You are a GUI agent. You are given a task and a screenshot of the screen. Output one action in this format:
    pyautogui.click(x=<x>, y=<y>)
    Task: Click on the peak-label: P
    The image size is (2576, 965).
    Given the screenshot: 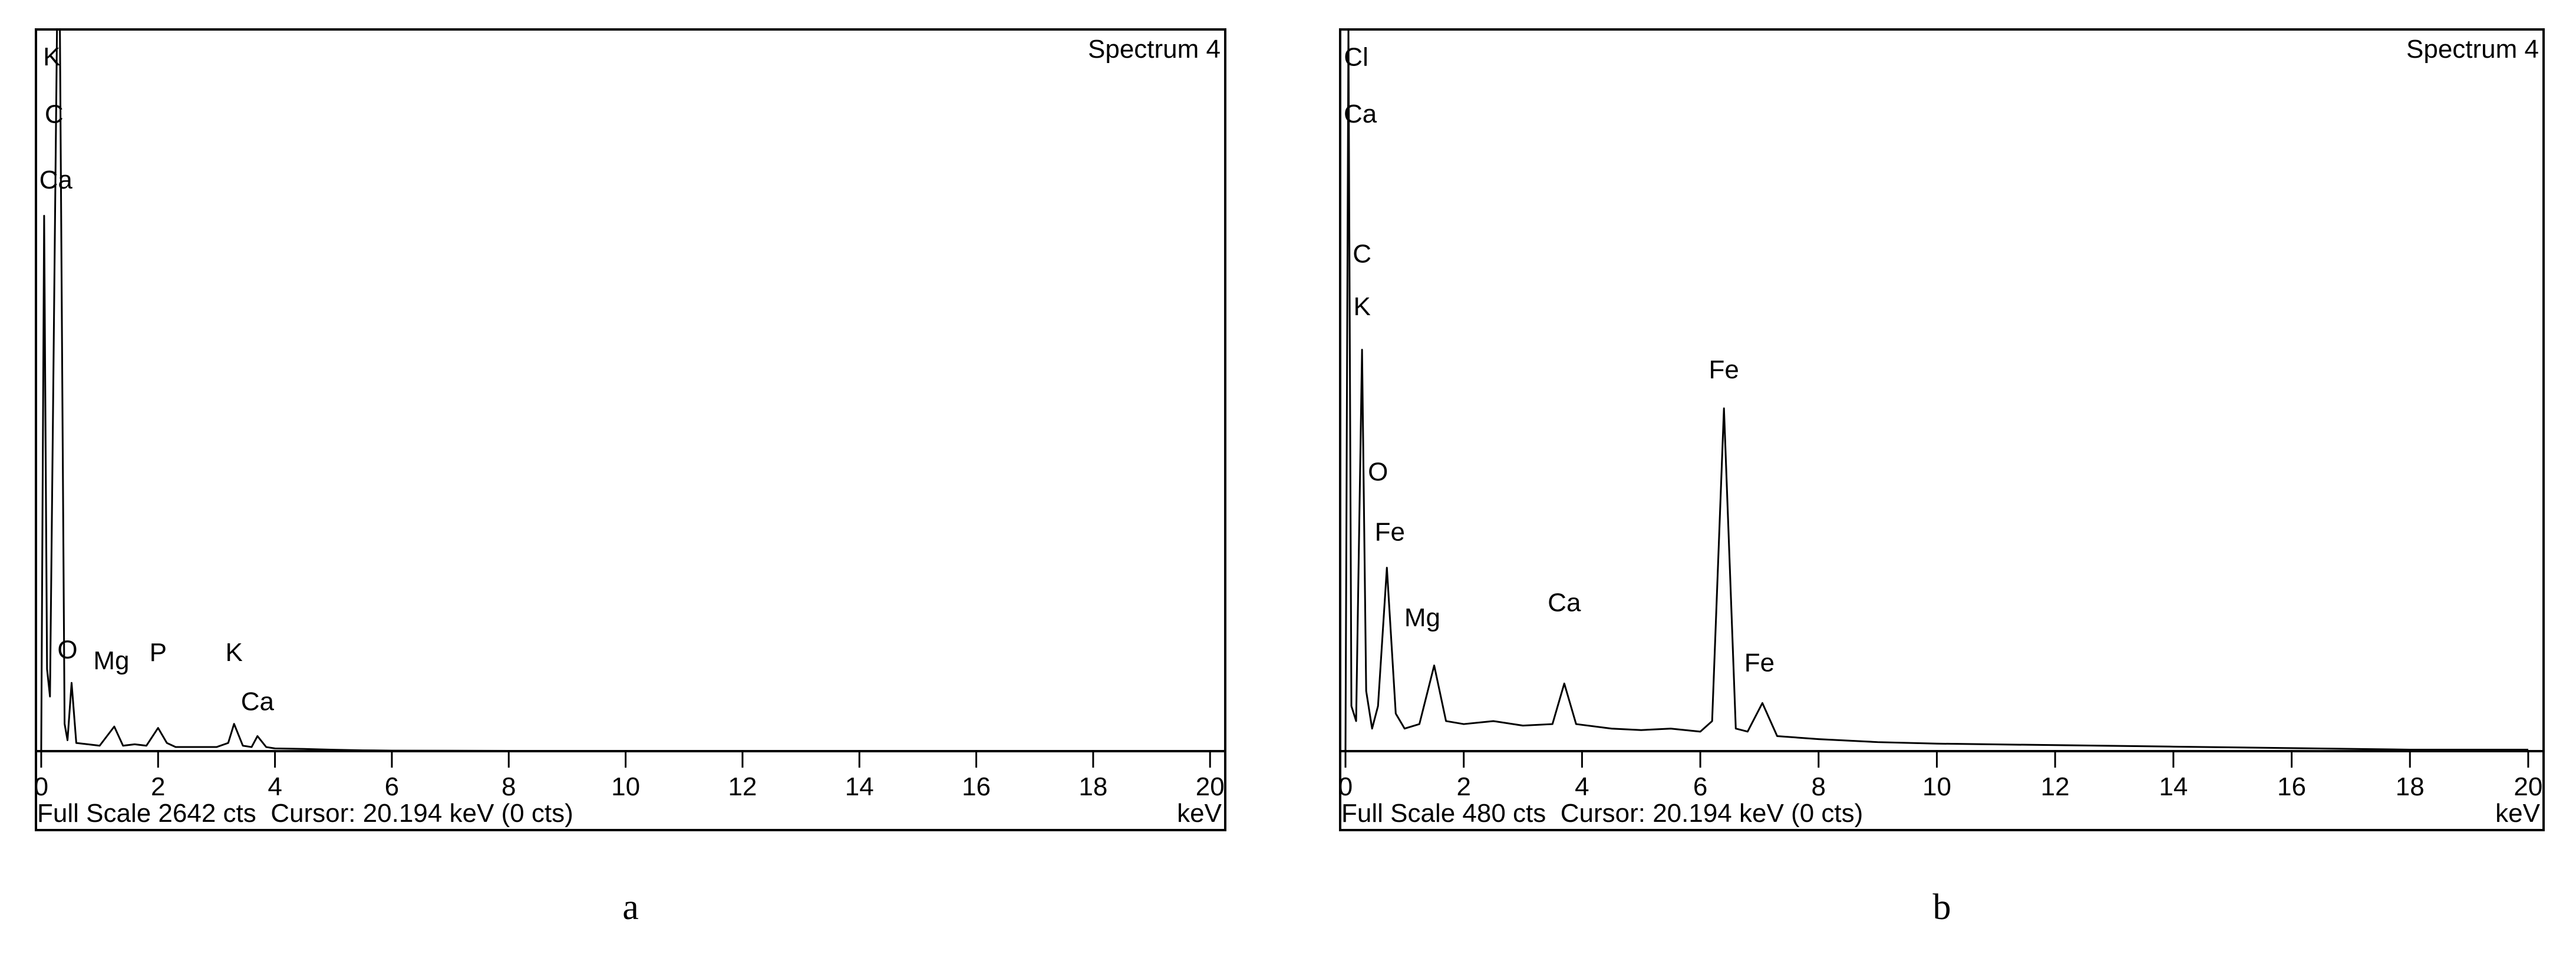 What is the action you would take?
    pyautogui.click(x=159, y=653)
    